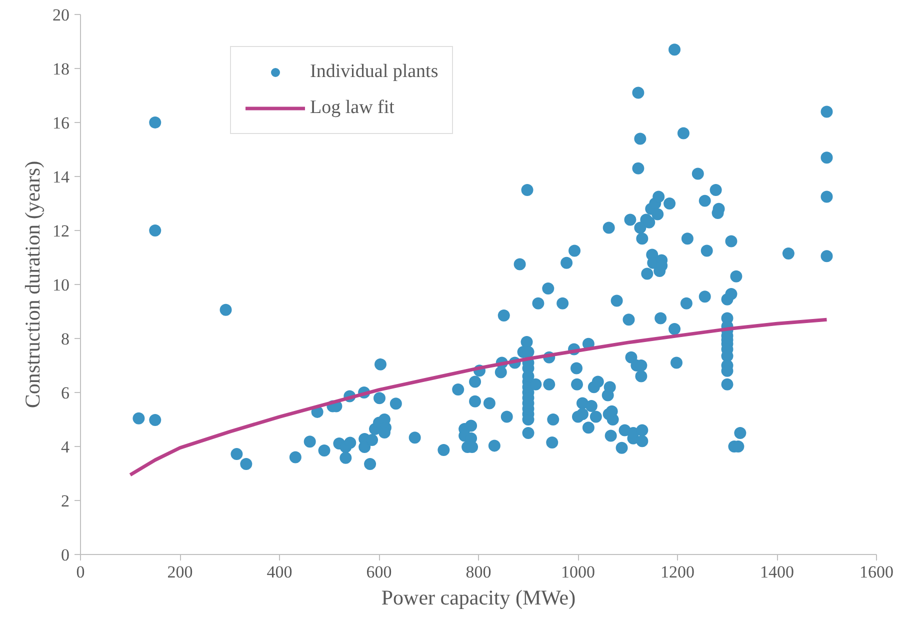 This screenshot has height=628, width=904. Describe the element at coordinates (777, 572) in the screenshot. I see `x-tick-label: 1400` at that location.